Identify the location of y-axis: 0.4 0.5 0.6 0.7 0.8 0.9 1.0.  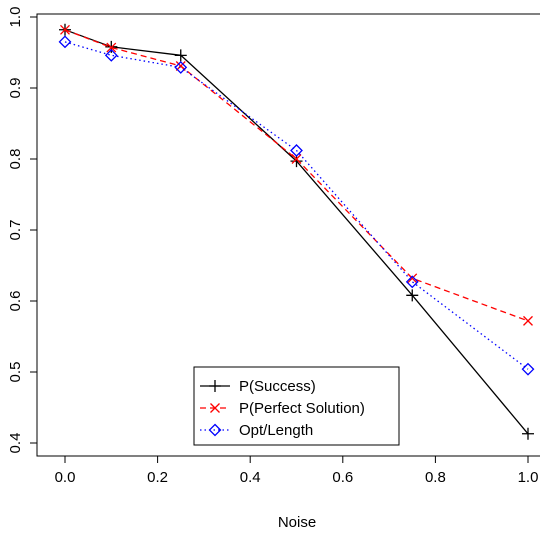
(22, 230).